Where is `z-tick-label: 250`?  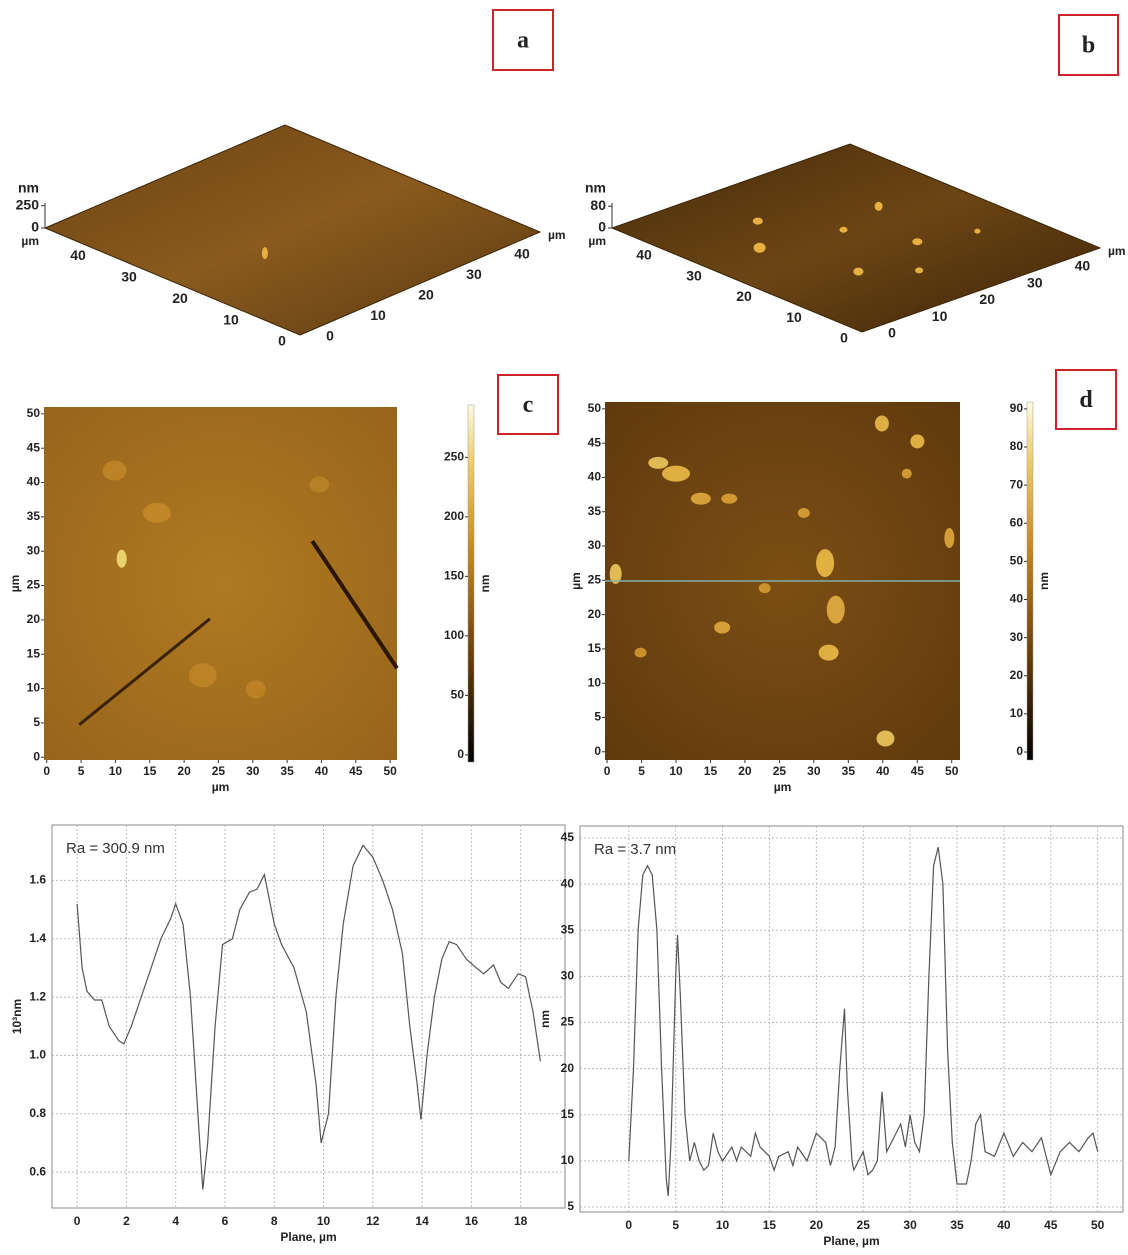
z-tick-label: 250 is located at coordinates (28, 204).